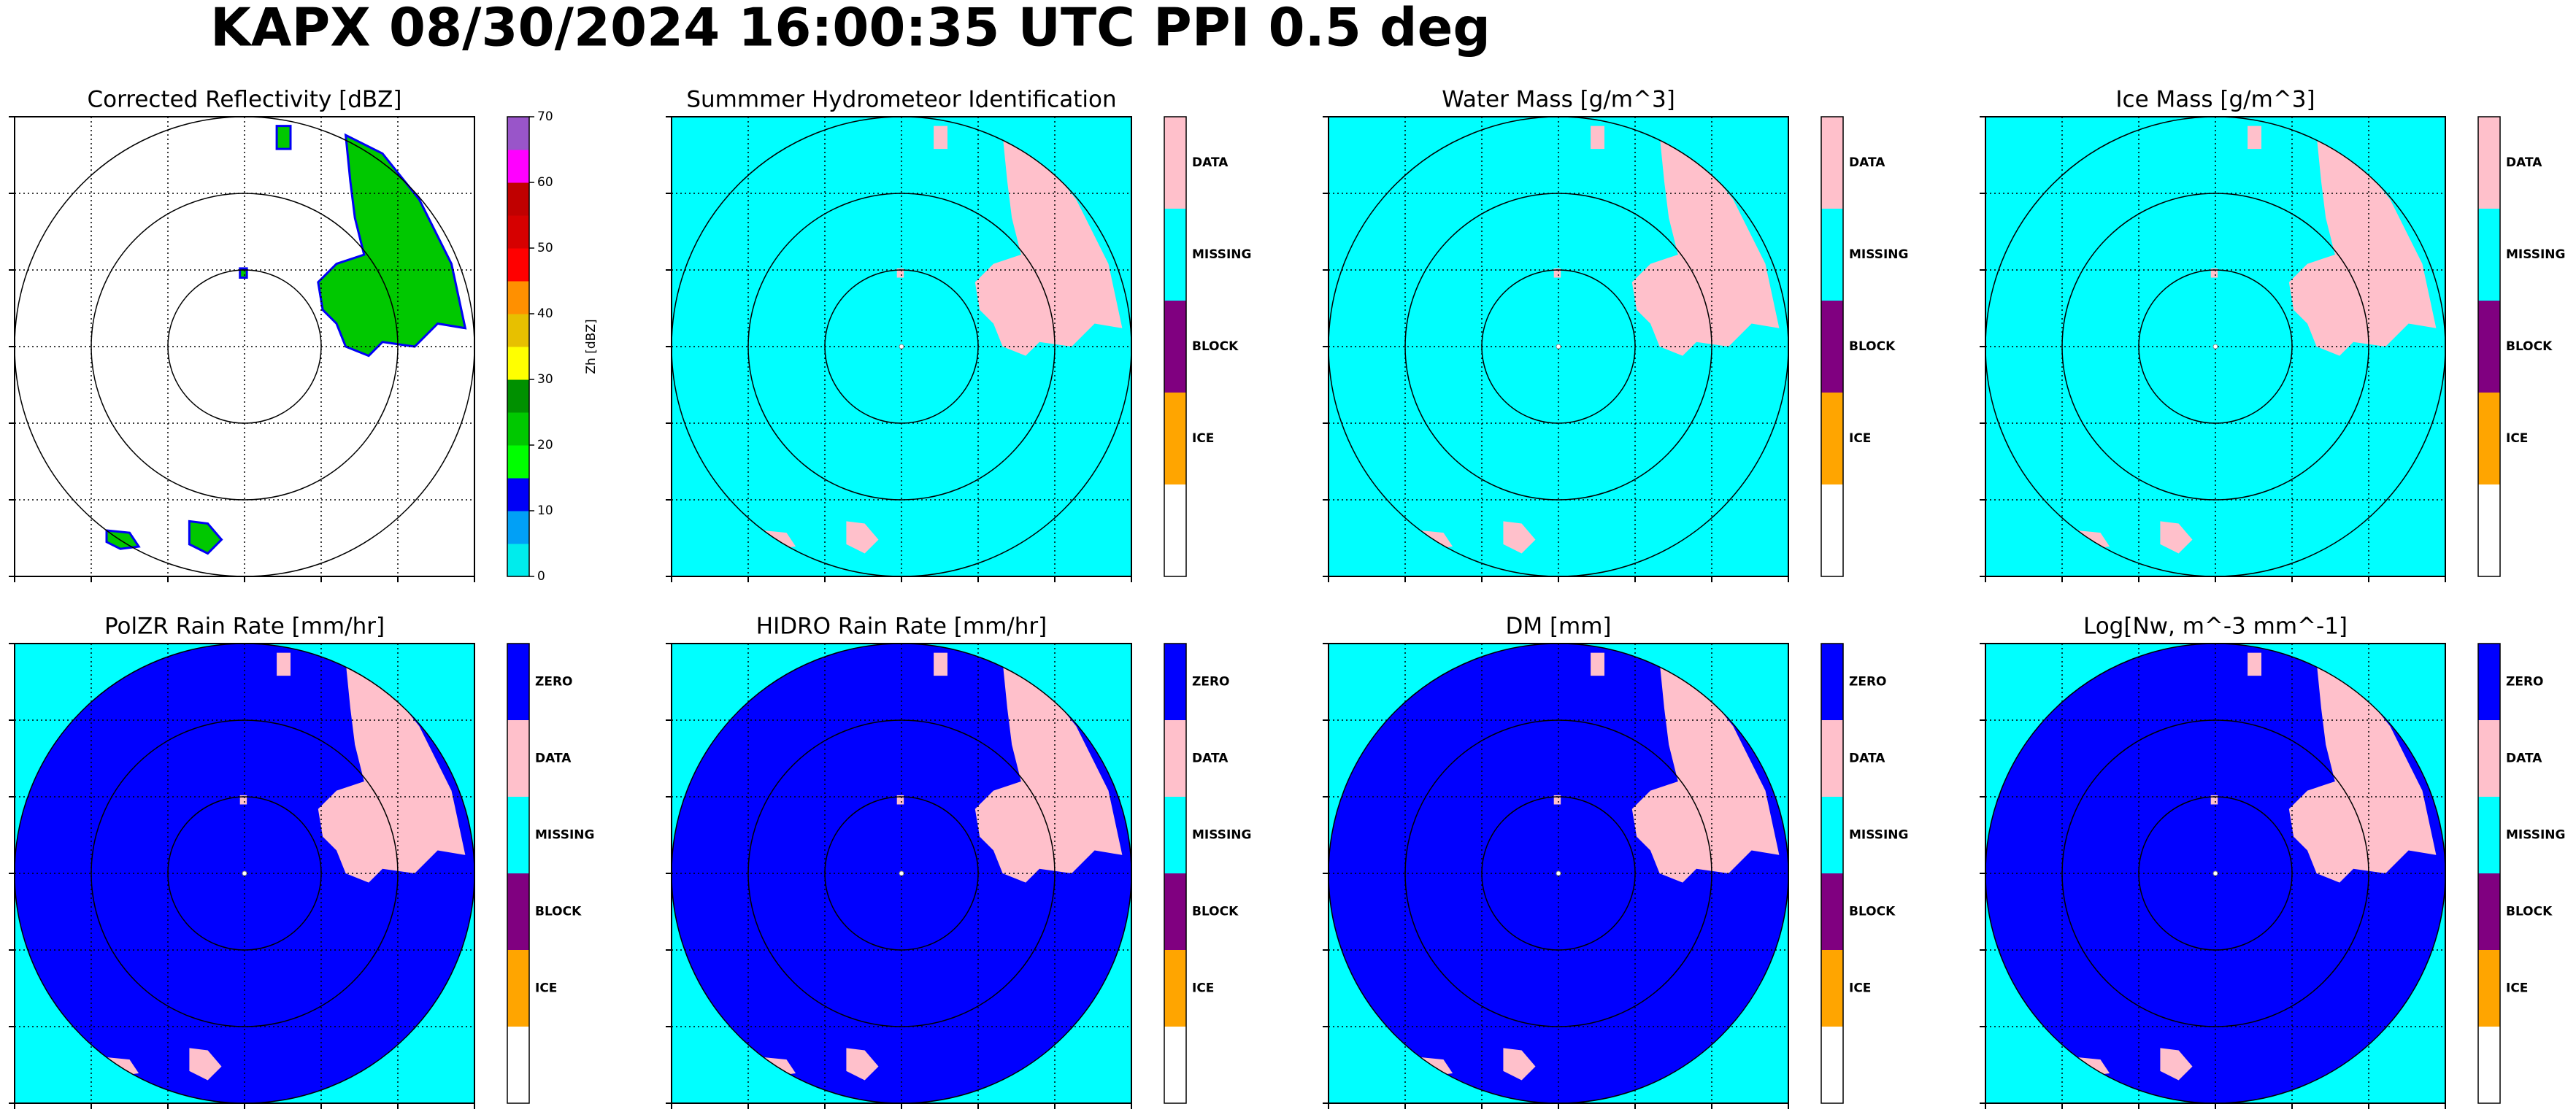 This screenshot has height=1120, width=2576. What do you see at coordinates (244, 100) in the screenshot?
I see `panel-title: Corrected Reflectivity [dBZ]` at bounding box center [244, 100].